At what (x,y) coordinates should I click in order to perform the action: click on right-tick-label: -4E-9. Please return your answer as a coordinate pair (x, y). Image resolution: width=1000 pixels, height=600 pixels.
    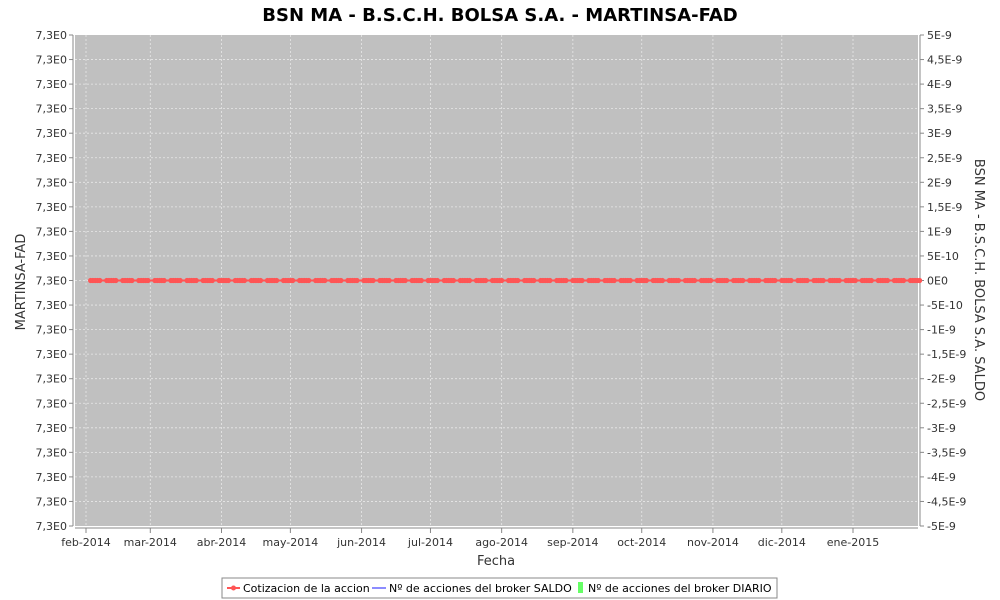
    Looking at the image, I should click on (941, 477).